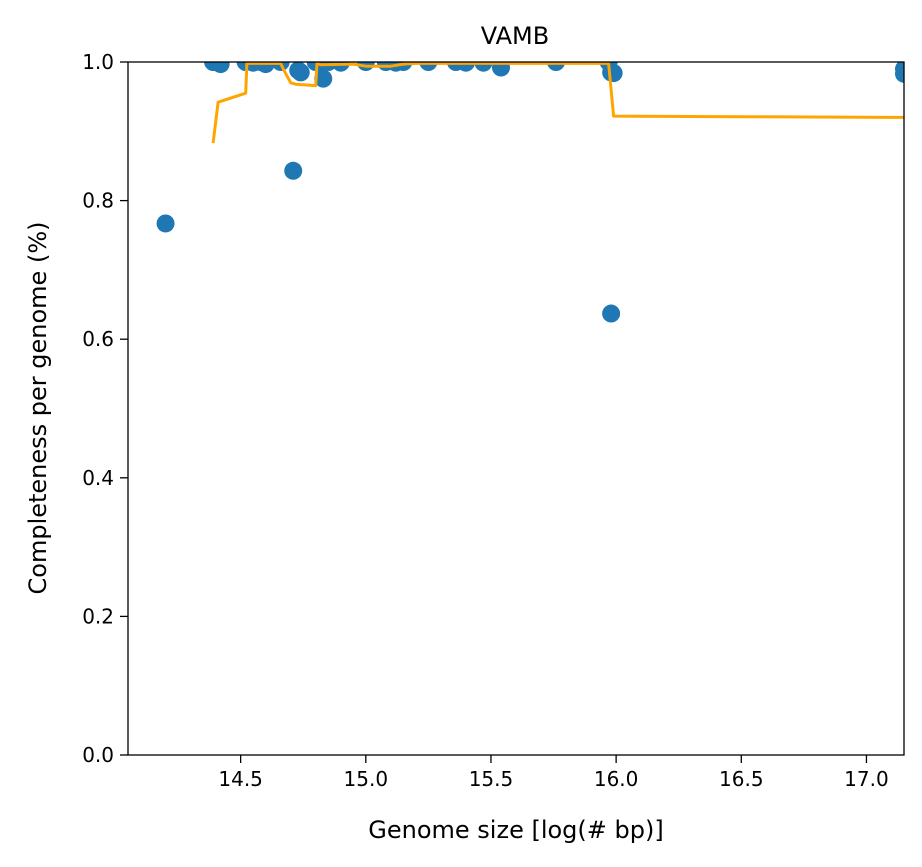 The height and width of the screenshot is (867, 922). Describe the element at coordinates (98, 339) in the screenshot. I see `y-tick-label: 0.6` at that location.